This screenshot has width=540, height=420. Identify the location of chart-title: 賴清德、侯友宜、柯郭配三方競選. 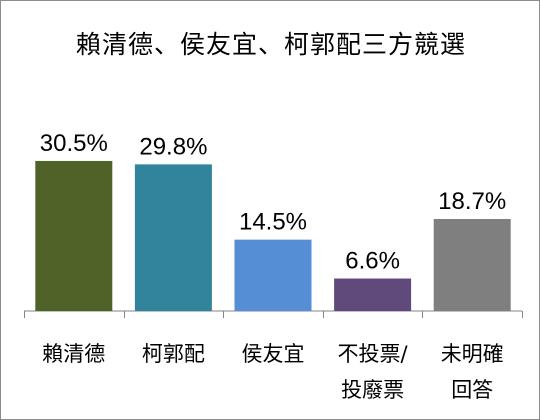
(270, 44).